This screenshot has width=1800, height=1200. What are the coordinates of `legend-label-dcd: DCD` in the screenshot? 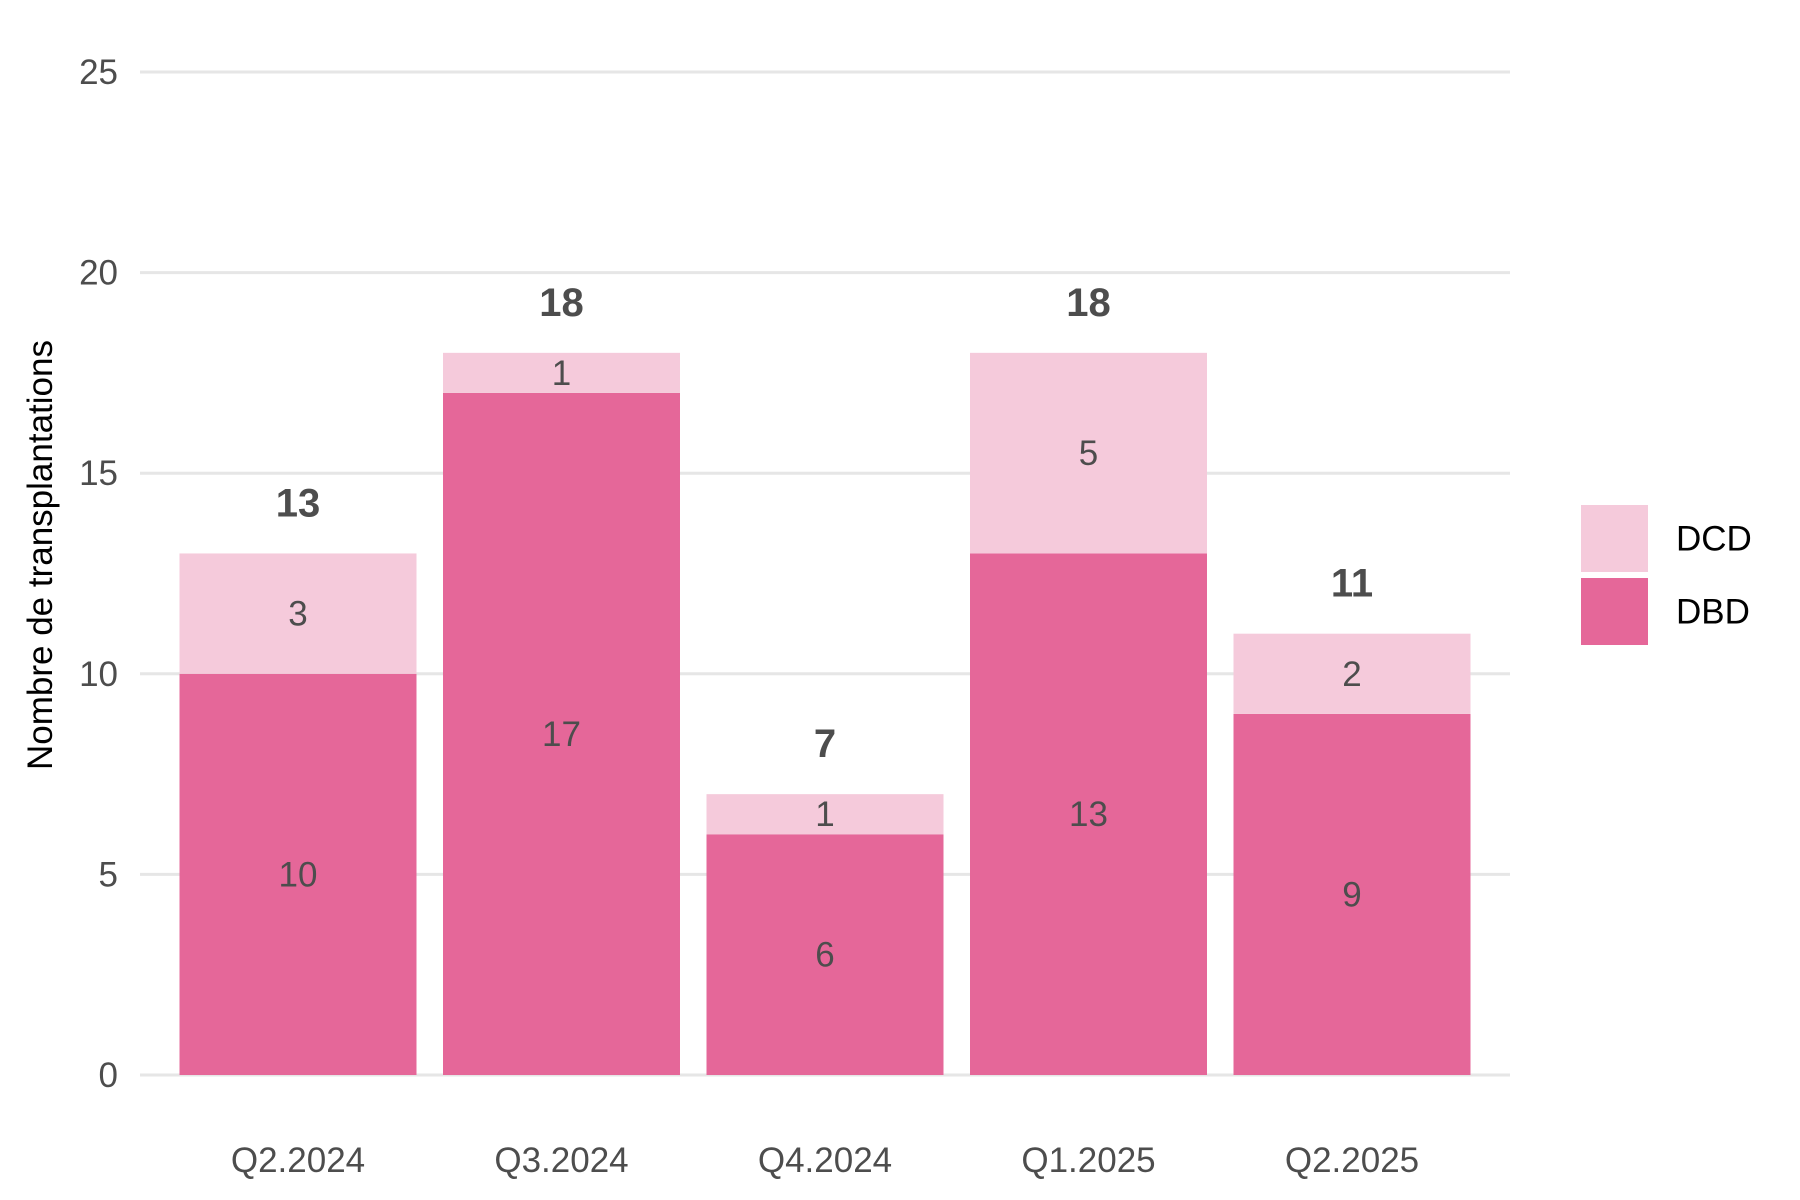 It's located at (1714, 539).